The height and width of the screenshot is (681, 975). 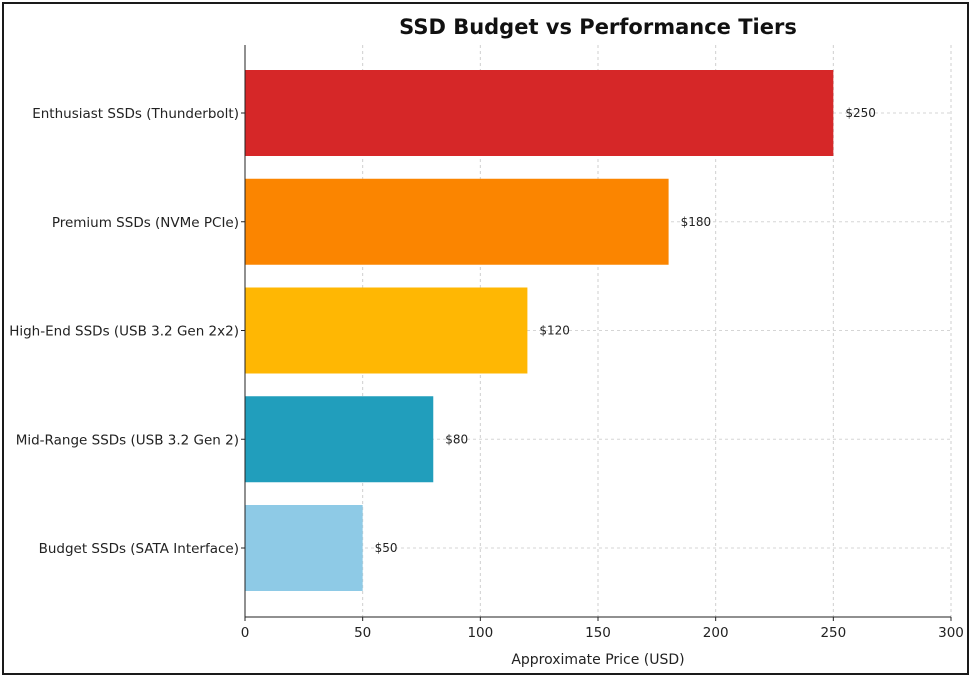 I want to click on x-tick-label-1: 50, so click(x=362, y=633).